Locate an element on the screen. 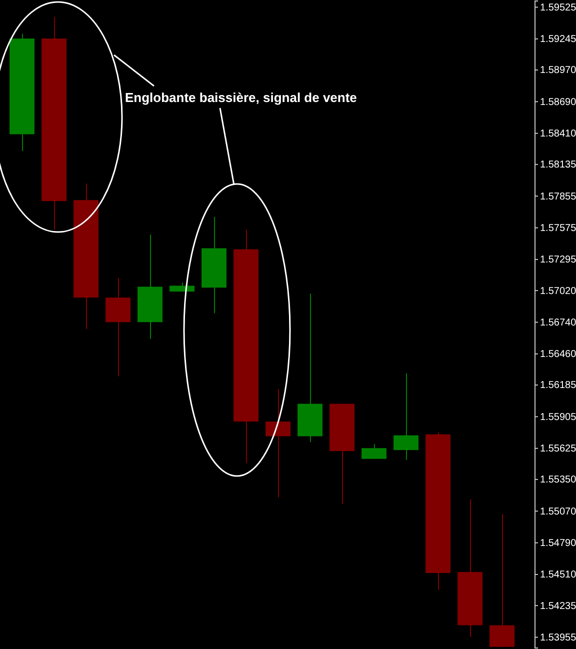  y-tick-label: 1.56740 is located at coordinates (558, 322).